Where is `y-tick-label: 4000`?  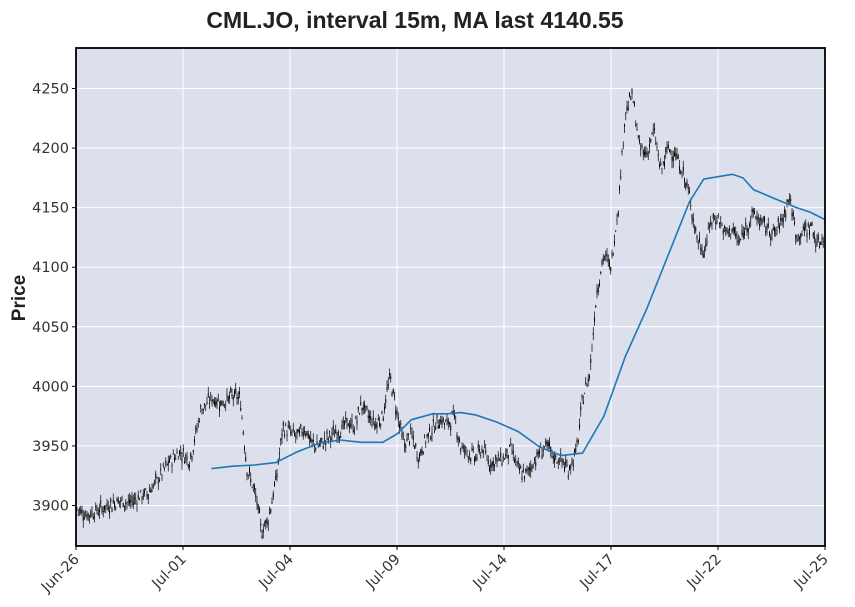 y-tick-label: 4000 is located at coordinates (50, 387).